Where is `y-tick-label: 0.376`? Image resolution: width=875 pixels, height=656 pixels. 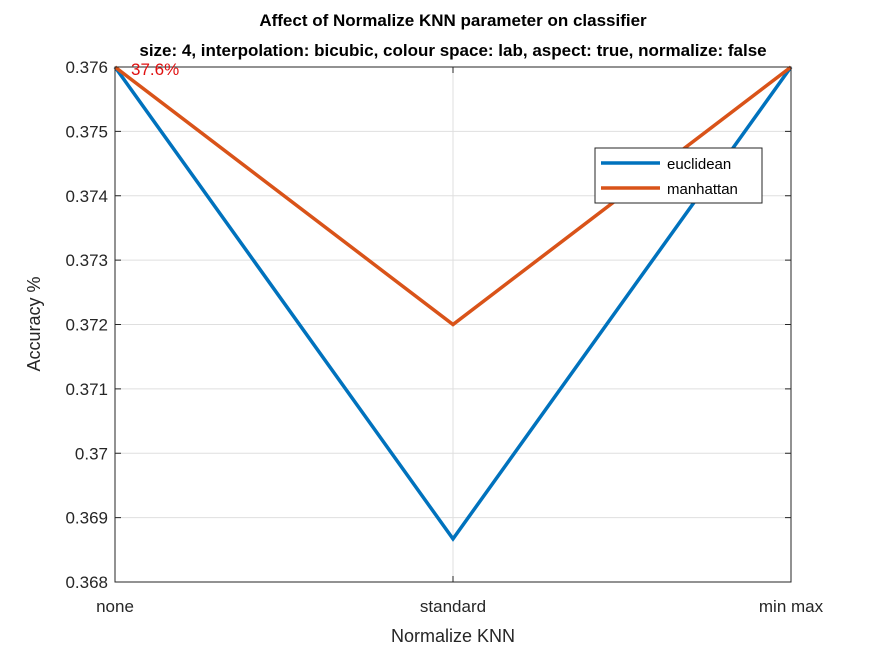
y-tick-label: 0.376 is located at coordinates (86, 67).